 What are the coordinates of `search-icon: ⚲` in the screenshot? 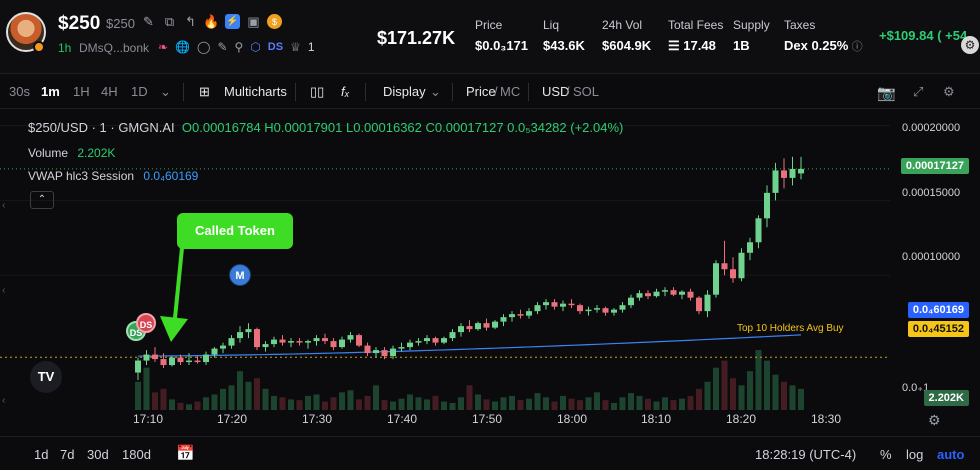 It's located at (239, 47).